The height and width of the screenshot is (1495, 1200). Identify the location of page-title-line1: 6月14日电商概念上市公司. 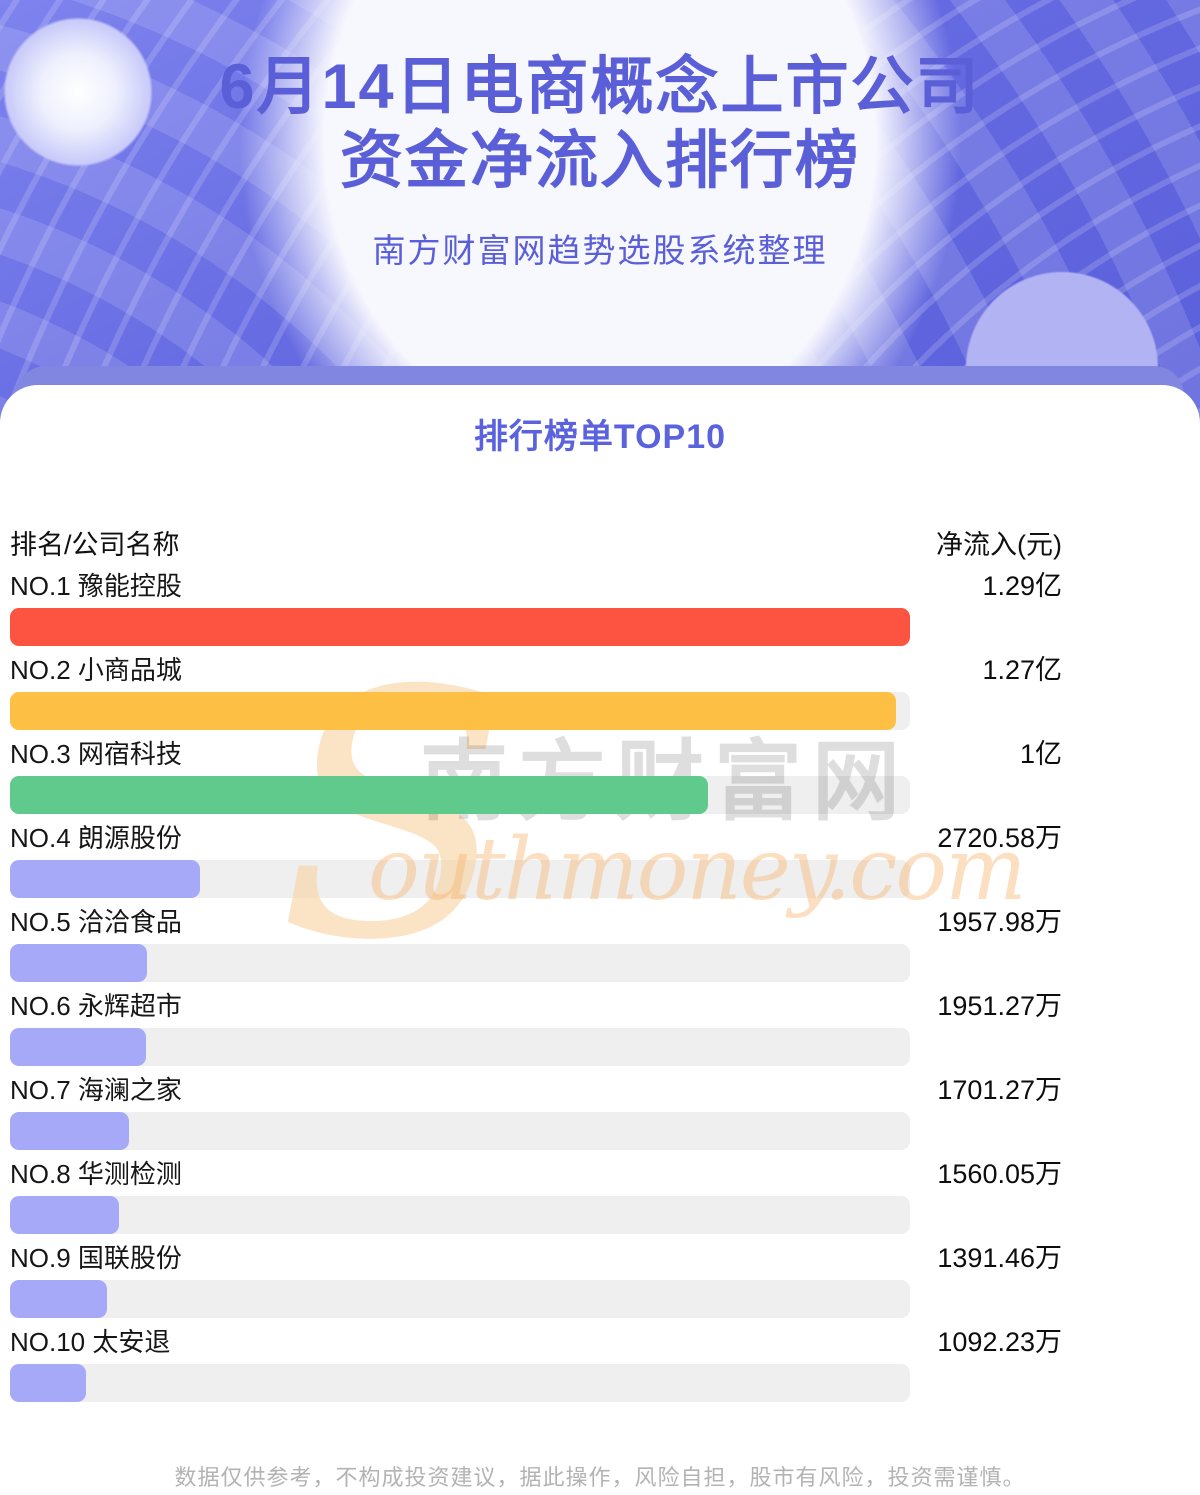
(600, 87).